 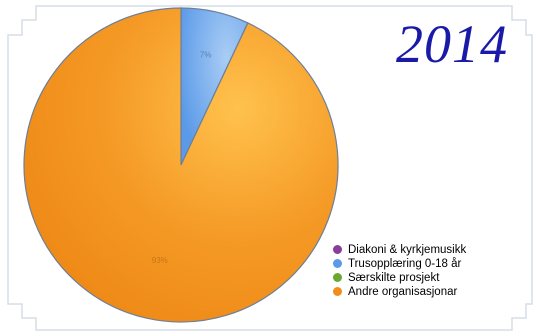 What do you see at coordinates (407, 250) in the screenshot?
I see `legend-label: Diakoni & kyrkjemusikk` at bounding box center [407, 250].